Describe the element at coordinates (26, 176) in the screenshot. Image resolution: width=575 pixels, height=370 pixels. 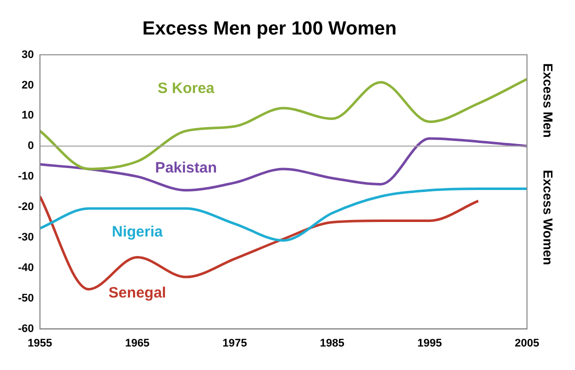
I see `y-tick-label: -10` at that location.